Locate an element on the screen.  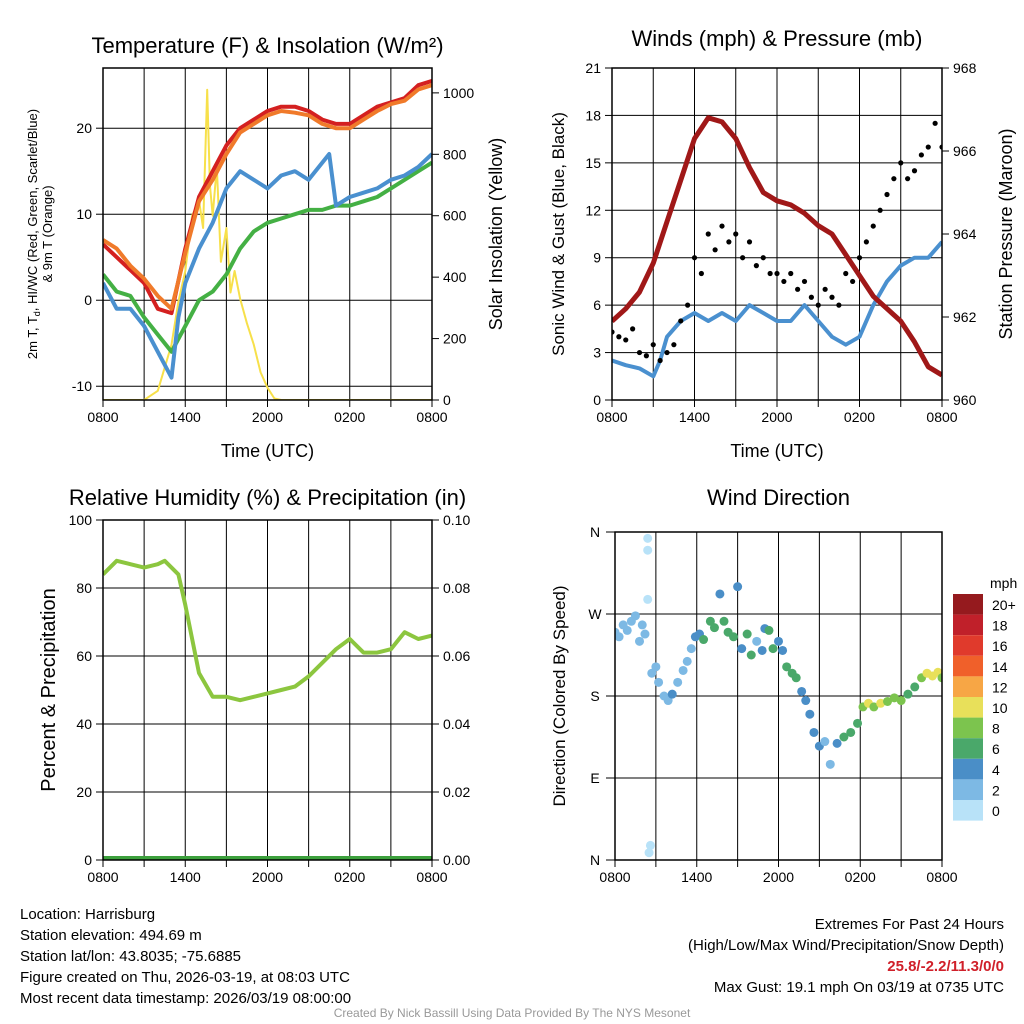
extremes-title: Extremes For Past 24 Hours is located at coordinates (909, 924).